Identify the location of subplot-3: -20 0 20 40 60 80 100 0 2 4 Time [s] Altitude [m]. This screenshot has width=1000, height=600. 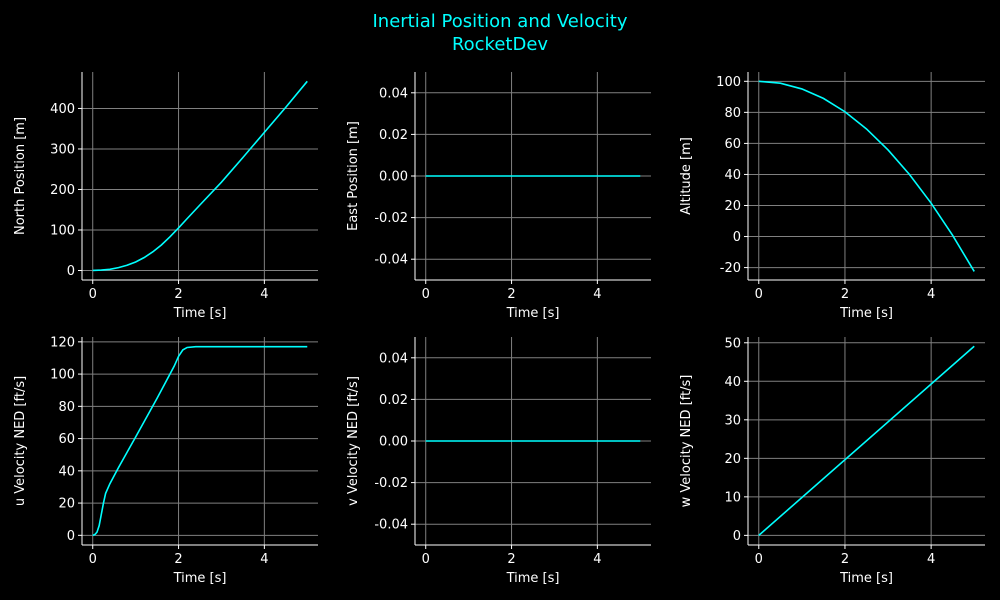
(832, 196).